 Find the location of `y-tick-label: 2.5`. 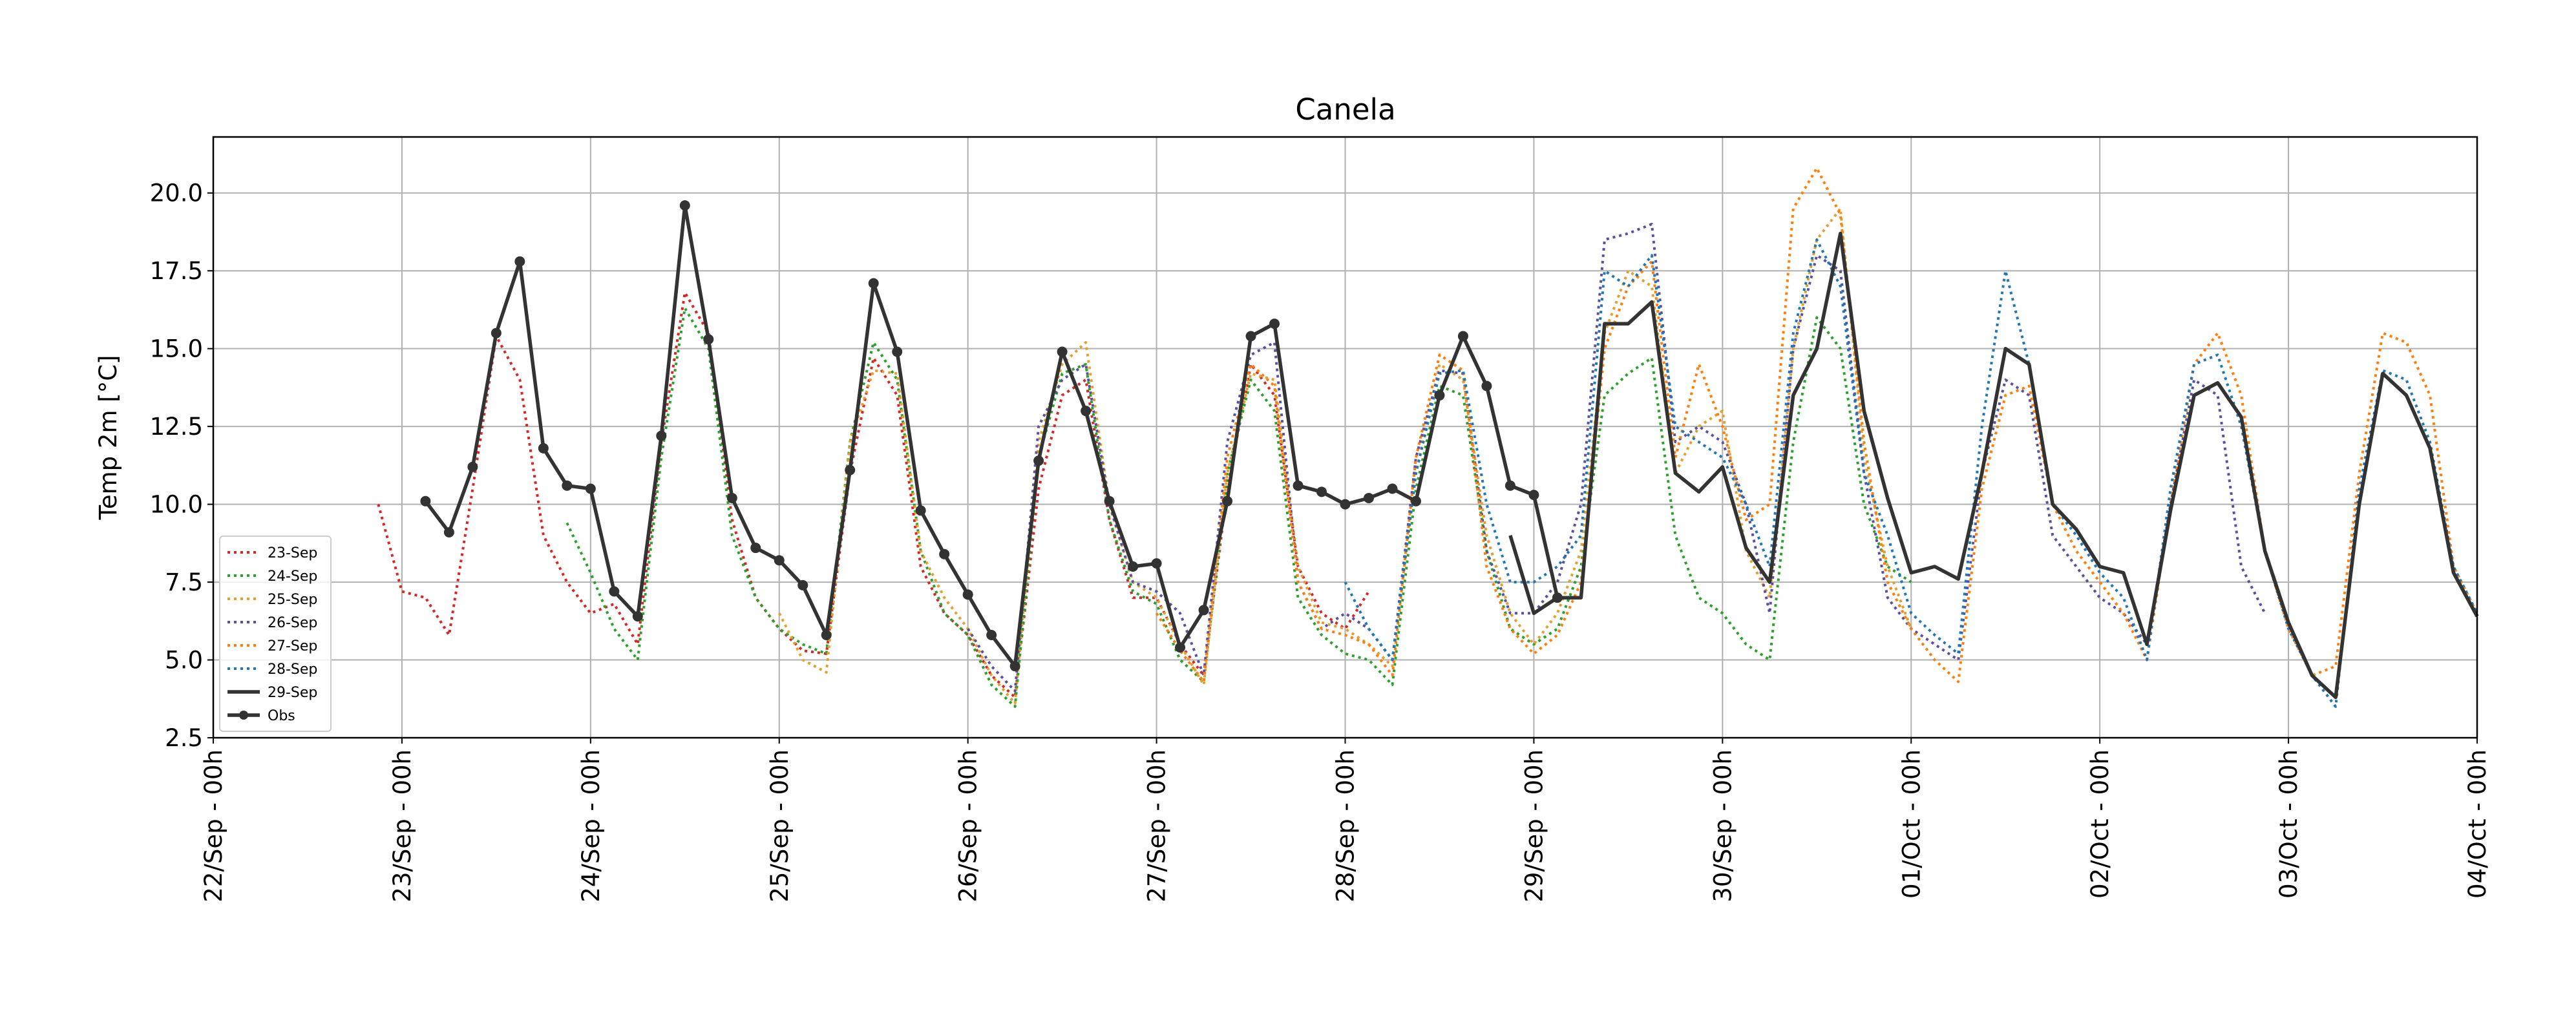

y-tick-label: 2.5 is located at coordinates (184, 738).